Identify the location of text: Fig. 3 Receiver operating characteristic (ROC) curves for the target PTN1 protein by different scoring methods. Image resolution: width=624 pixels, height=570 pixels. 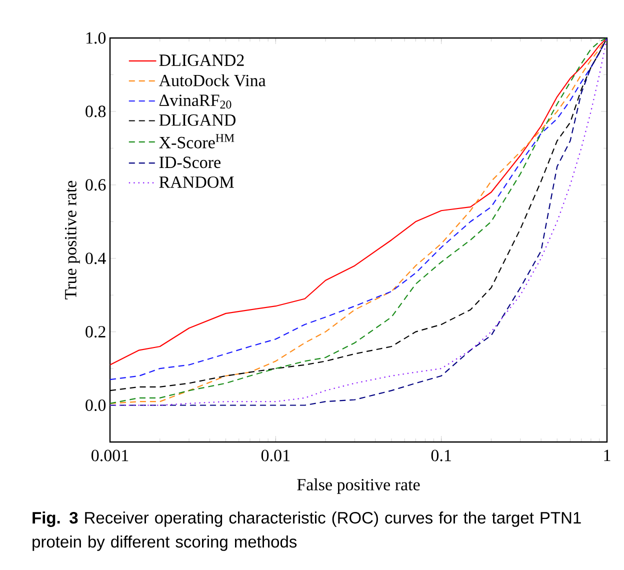
(306, 531).